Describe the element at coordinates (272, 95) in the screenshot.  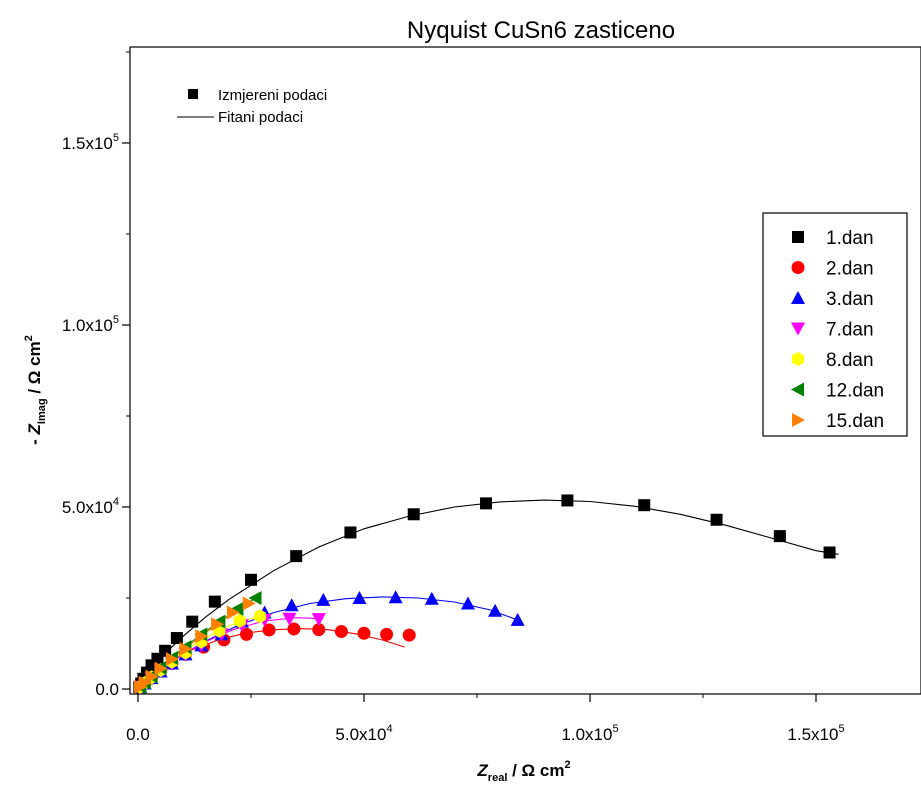
I see `top-legend-measured-label: Izmjereni podaci` at that location.